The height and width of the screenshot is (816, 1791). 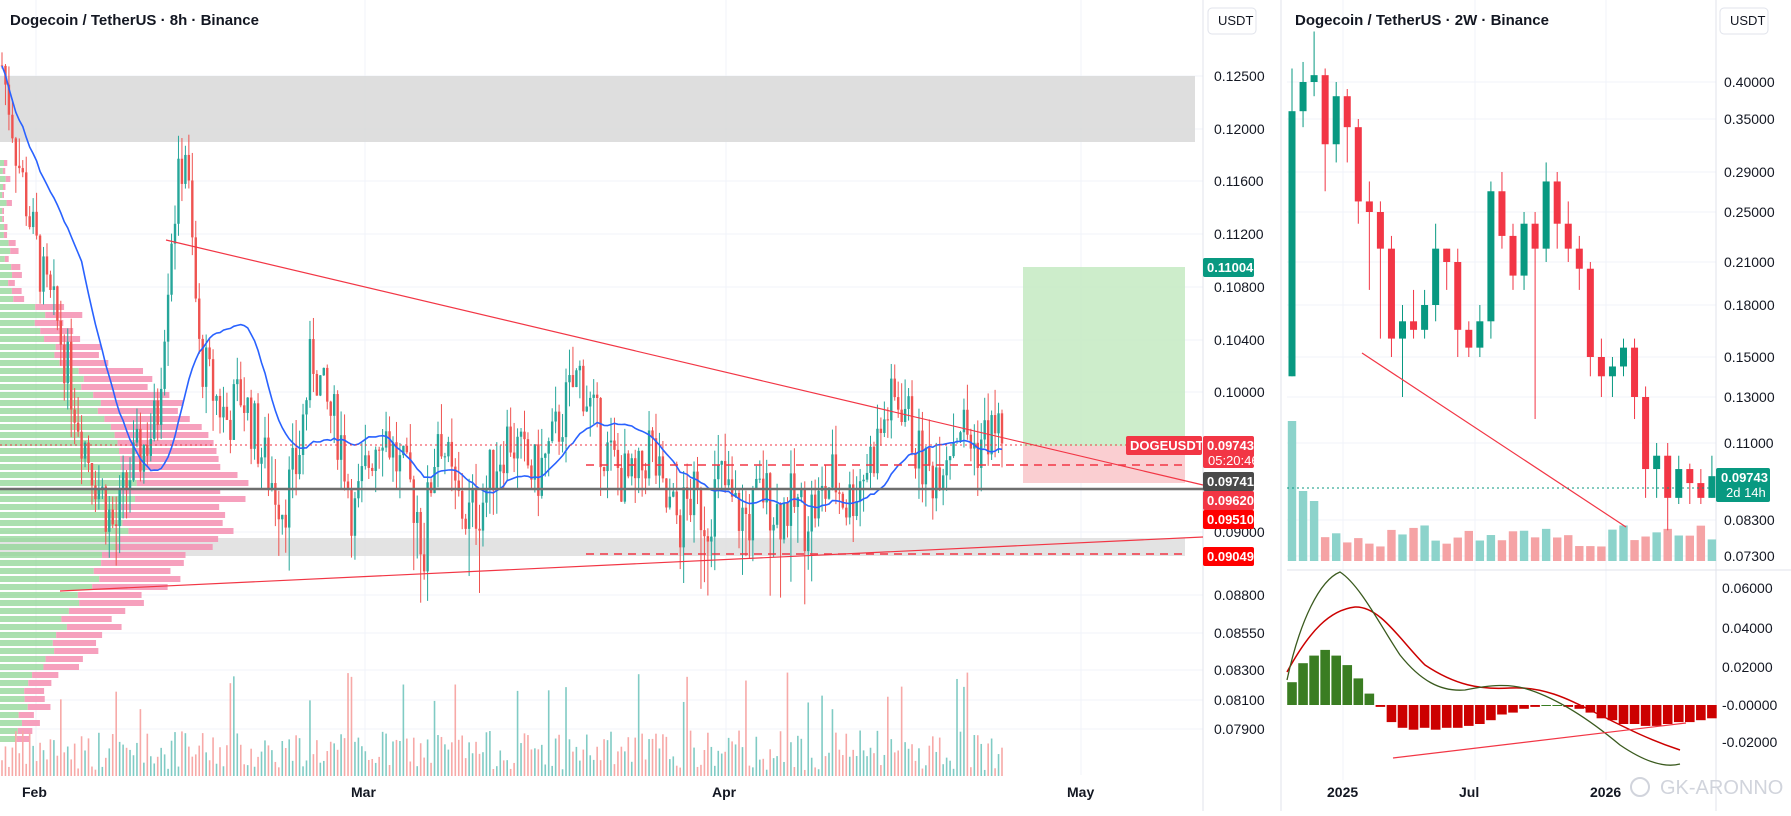 What do you see at coordinates (1104, 356) in the screenshot?
I see `target-zone` at bounding box center [1104, 356].